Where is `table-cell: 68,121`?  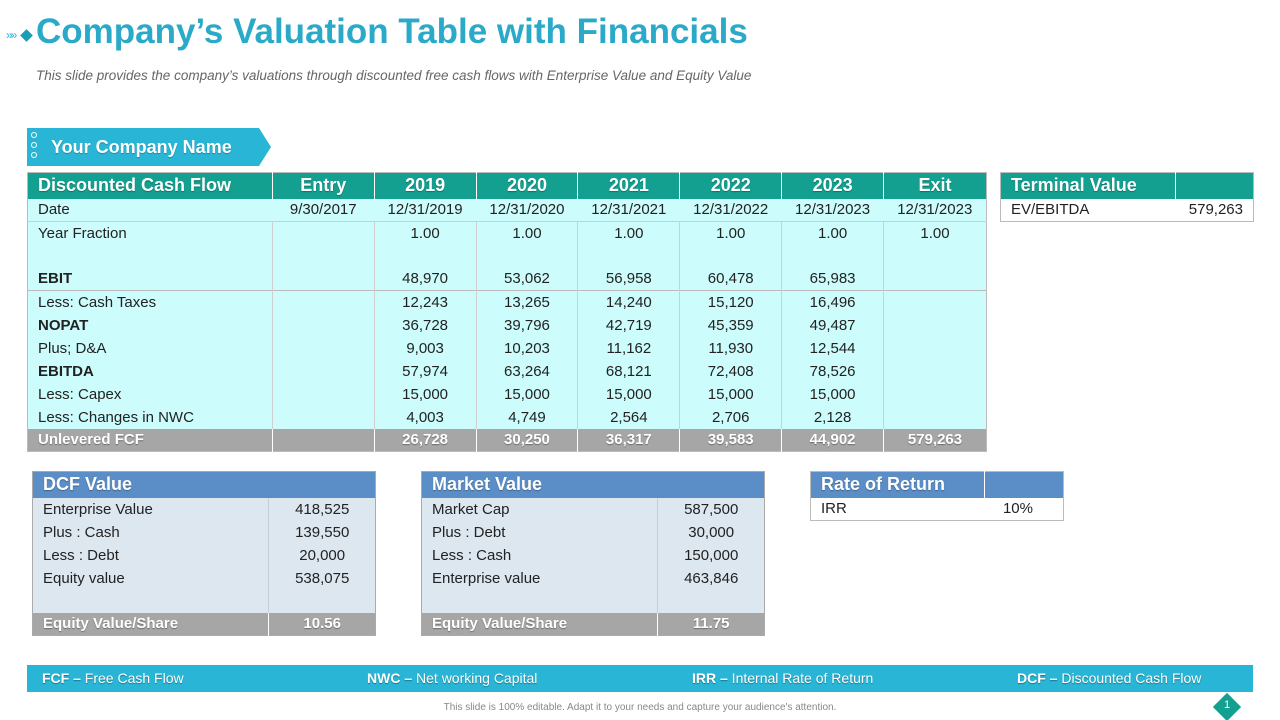 table-cell: 68,121 is located at coordinates (628, 371).